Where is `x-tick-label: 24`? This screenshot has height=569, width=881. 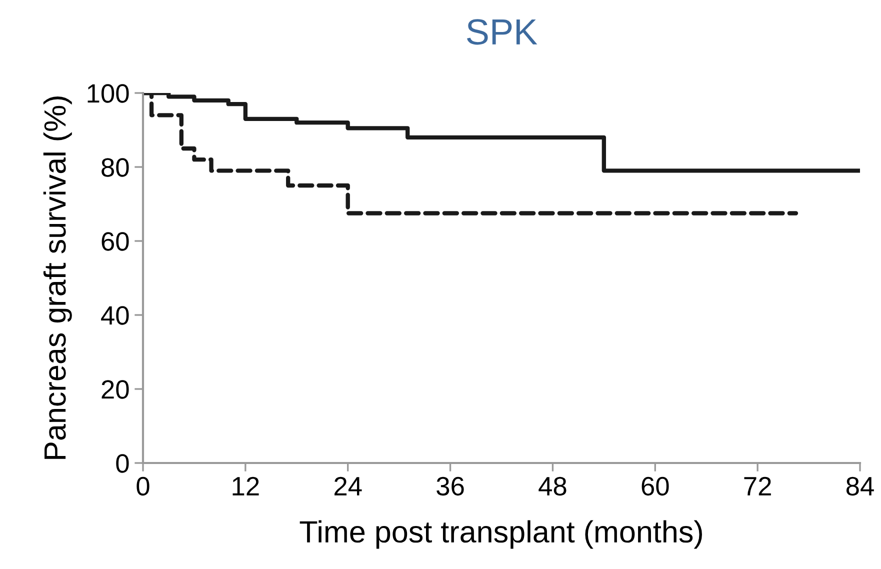
x-tick-label: 24 is located at coordinates (348, 486).